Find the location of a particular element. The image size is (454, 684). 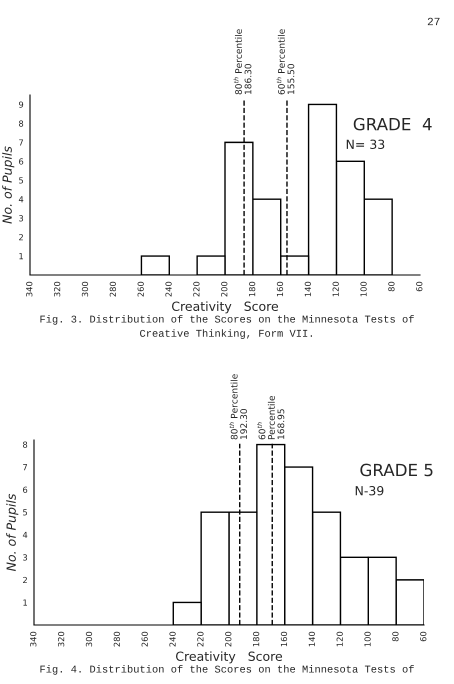

text: 27 is located at coordinates (434, 22).